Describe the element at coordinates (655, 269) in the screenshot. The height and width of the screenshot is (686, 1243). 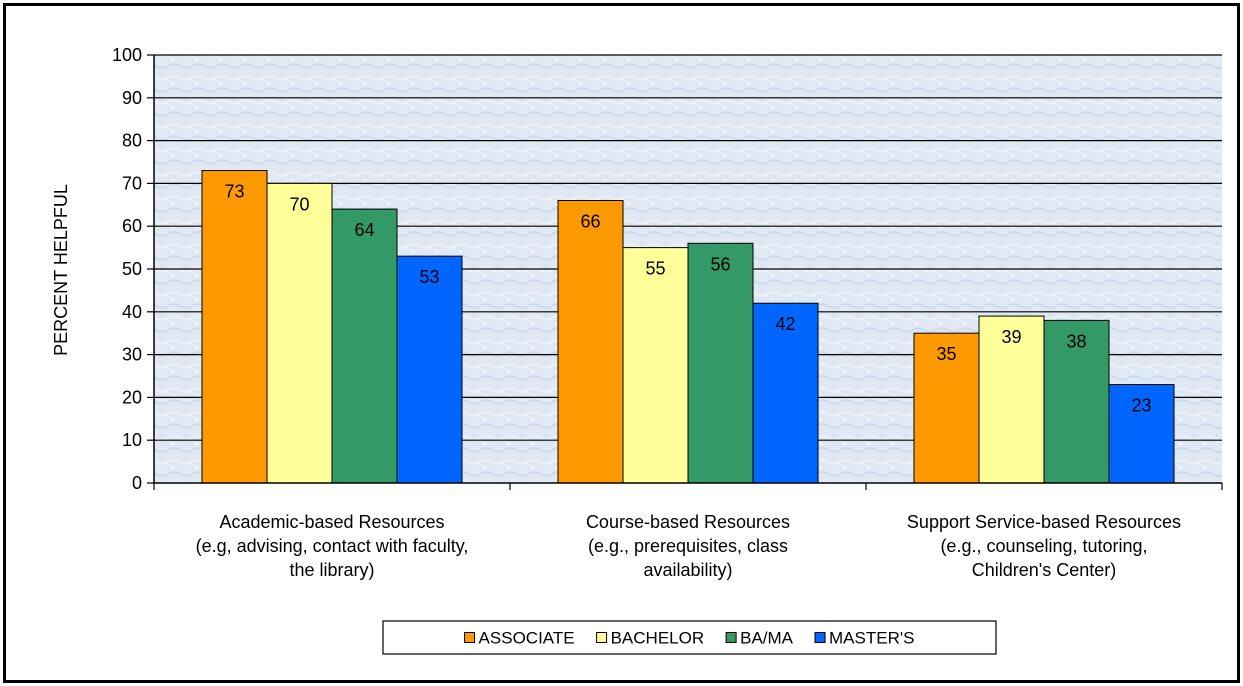
I see `data-label: 55` at that location.